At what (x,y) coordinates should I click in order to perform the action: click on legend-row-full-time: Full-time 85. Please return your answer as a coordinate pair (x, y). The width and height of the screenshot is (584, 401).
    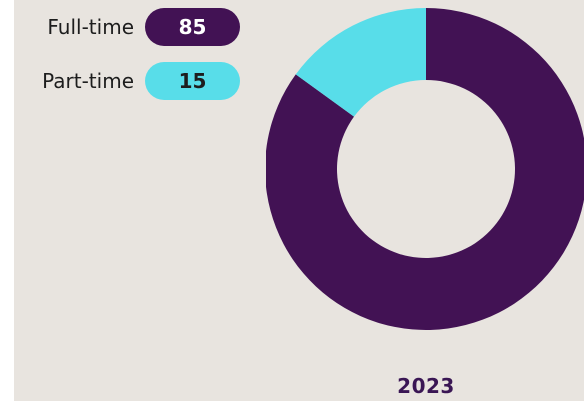
    Looking at the image, I should click on (125, 27).